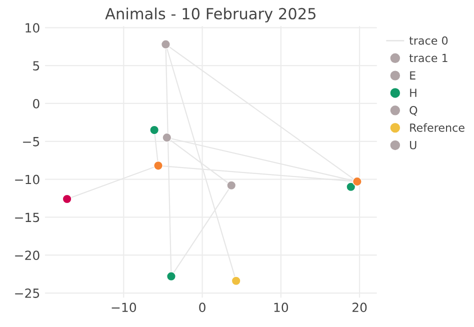  I want to click on x-tick-label: 0, so click(202, 307).